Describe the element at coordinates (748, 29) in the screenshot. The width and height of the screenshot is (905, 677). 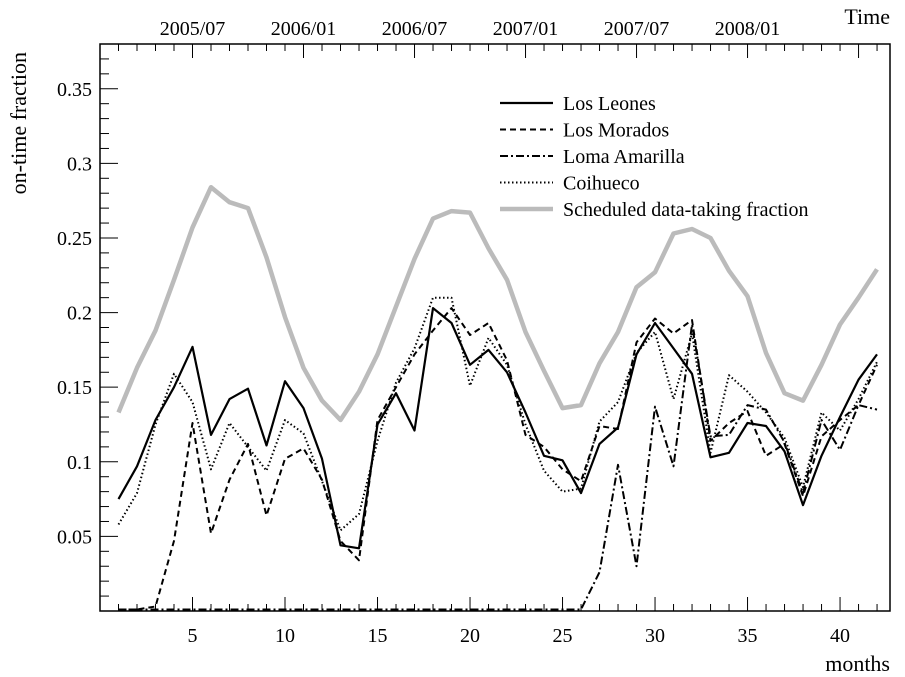
I see `top-tick-label: 2008/01` at that location.